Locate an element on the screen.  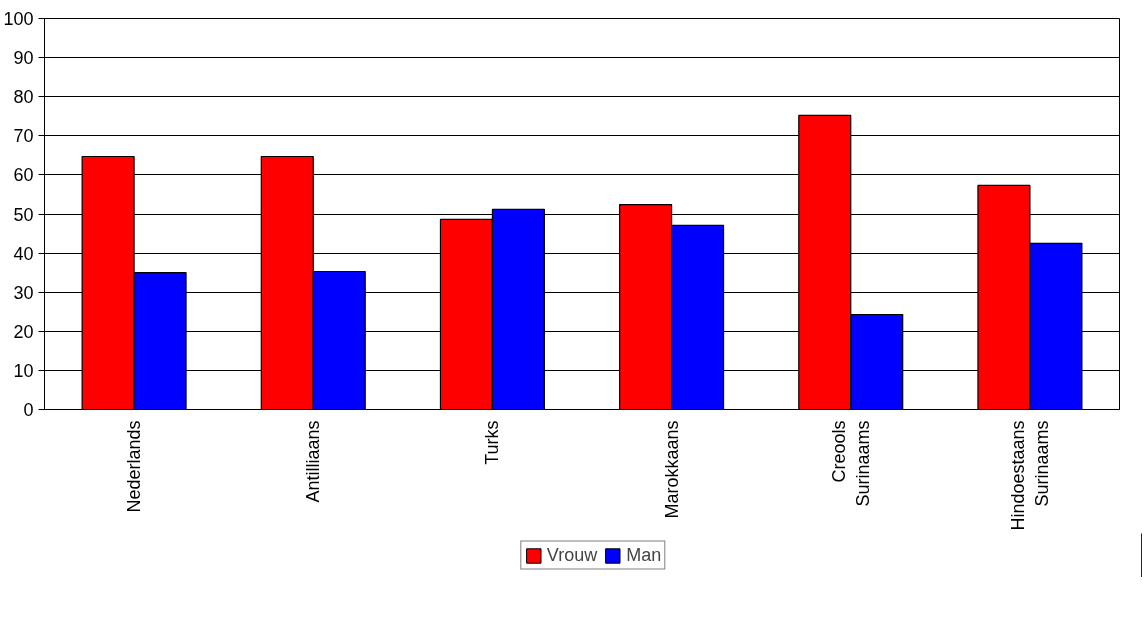
x-tick-label: Hindoestaans Surinaams is located at coordinates (1029, 475).